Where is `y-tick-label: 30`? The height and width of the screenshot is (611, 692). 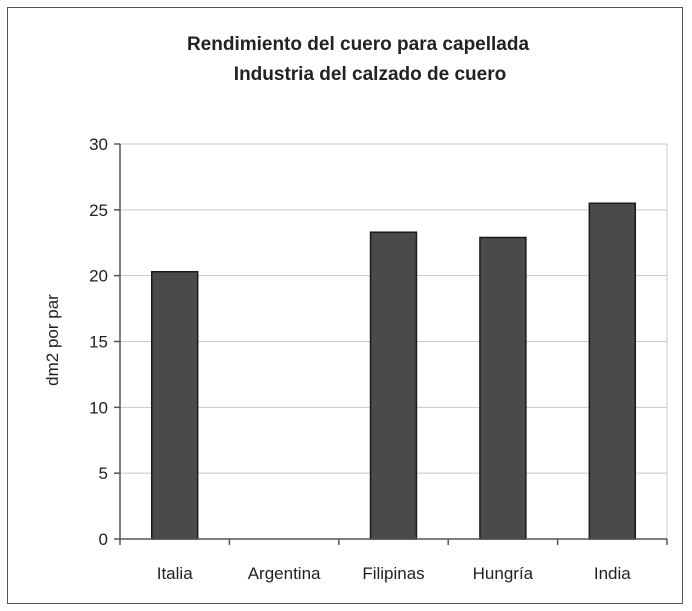
y-tick-label: 30 is located at coordinates (98, 144).